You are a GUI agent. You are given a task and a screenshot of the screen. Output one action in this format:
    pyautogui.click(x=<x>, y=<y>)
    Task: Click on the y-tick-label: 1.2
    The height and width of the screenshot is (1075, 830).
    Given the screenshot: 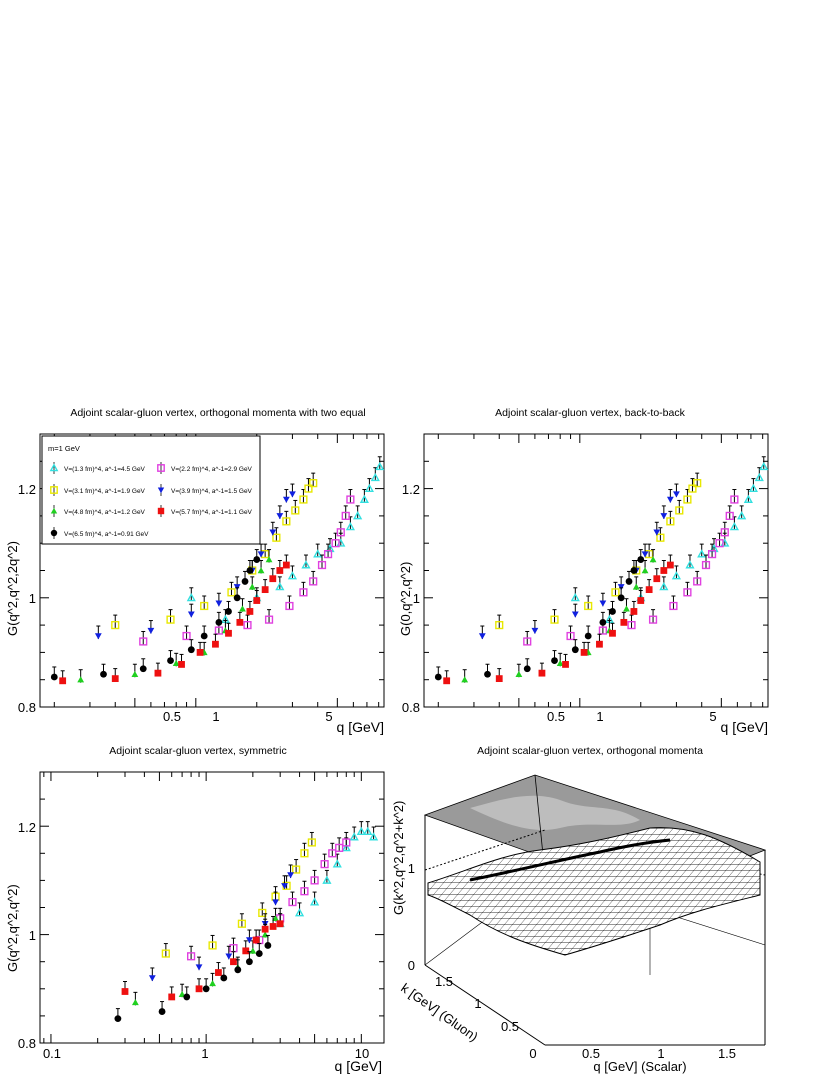 What is the action you would take?
    pyautogui.click(x=27, y=827)
    